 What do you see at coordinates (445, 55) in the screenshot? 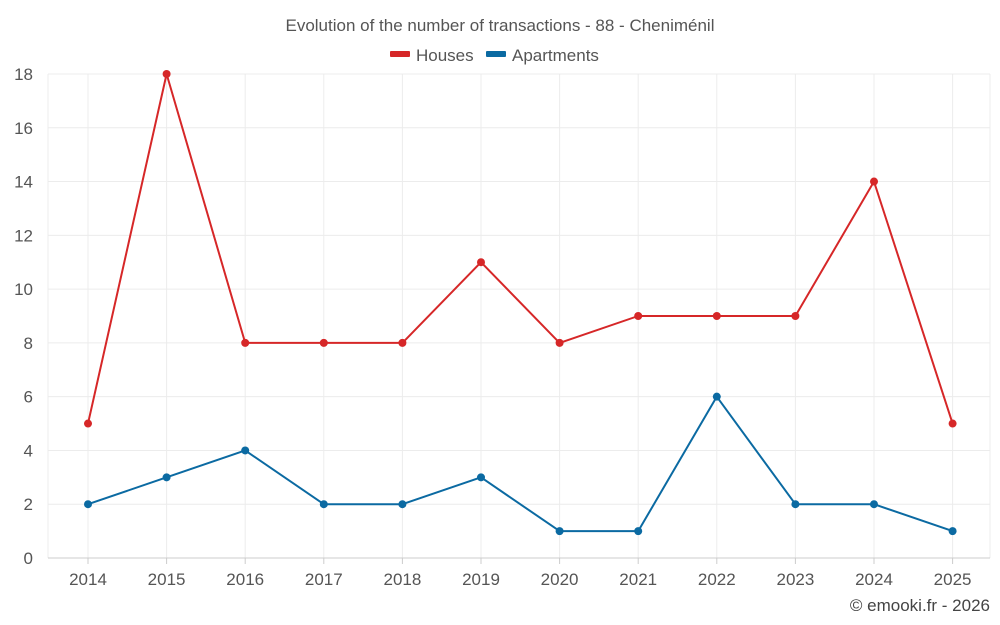
I see `legend-label-houses: Houses` at bounding box center [445, 55].